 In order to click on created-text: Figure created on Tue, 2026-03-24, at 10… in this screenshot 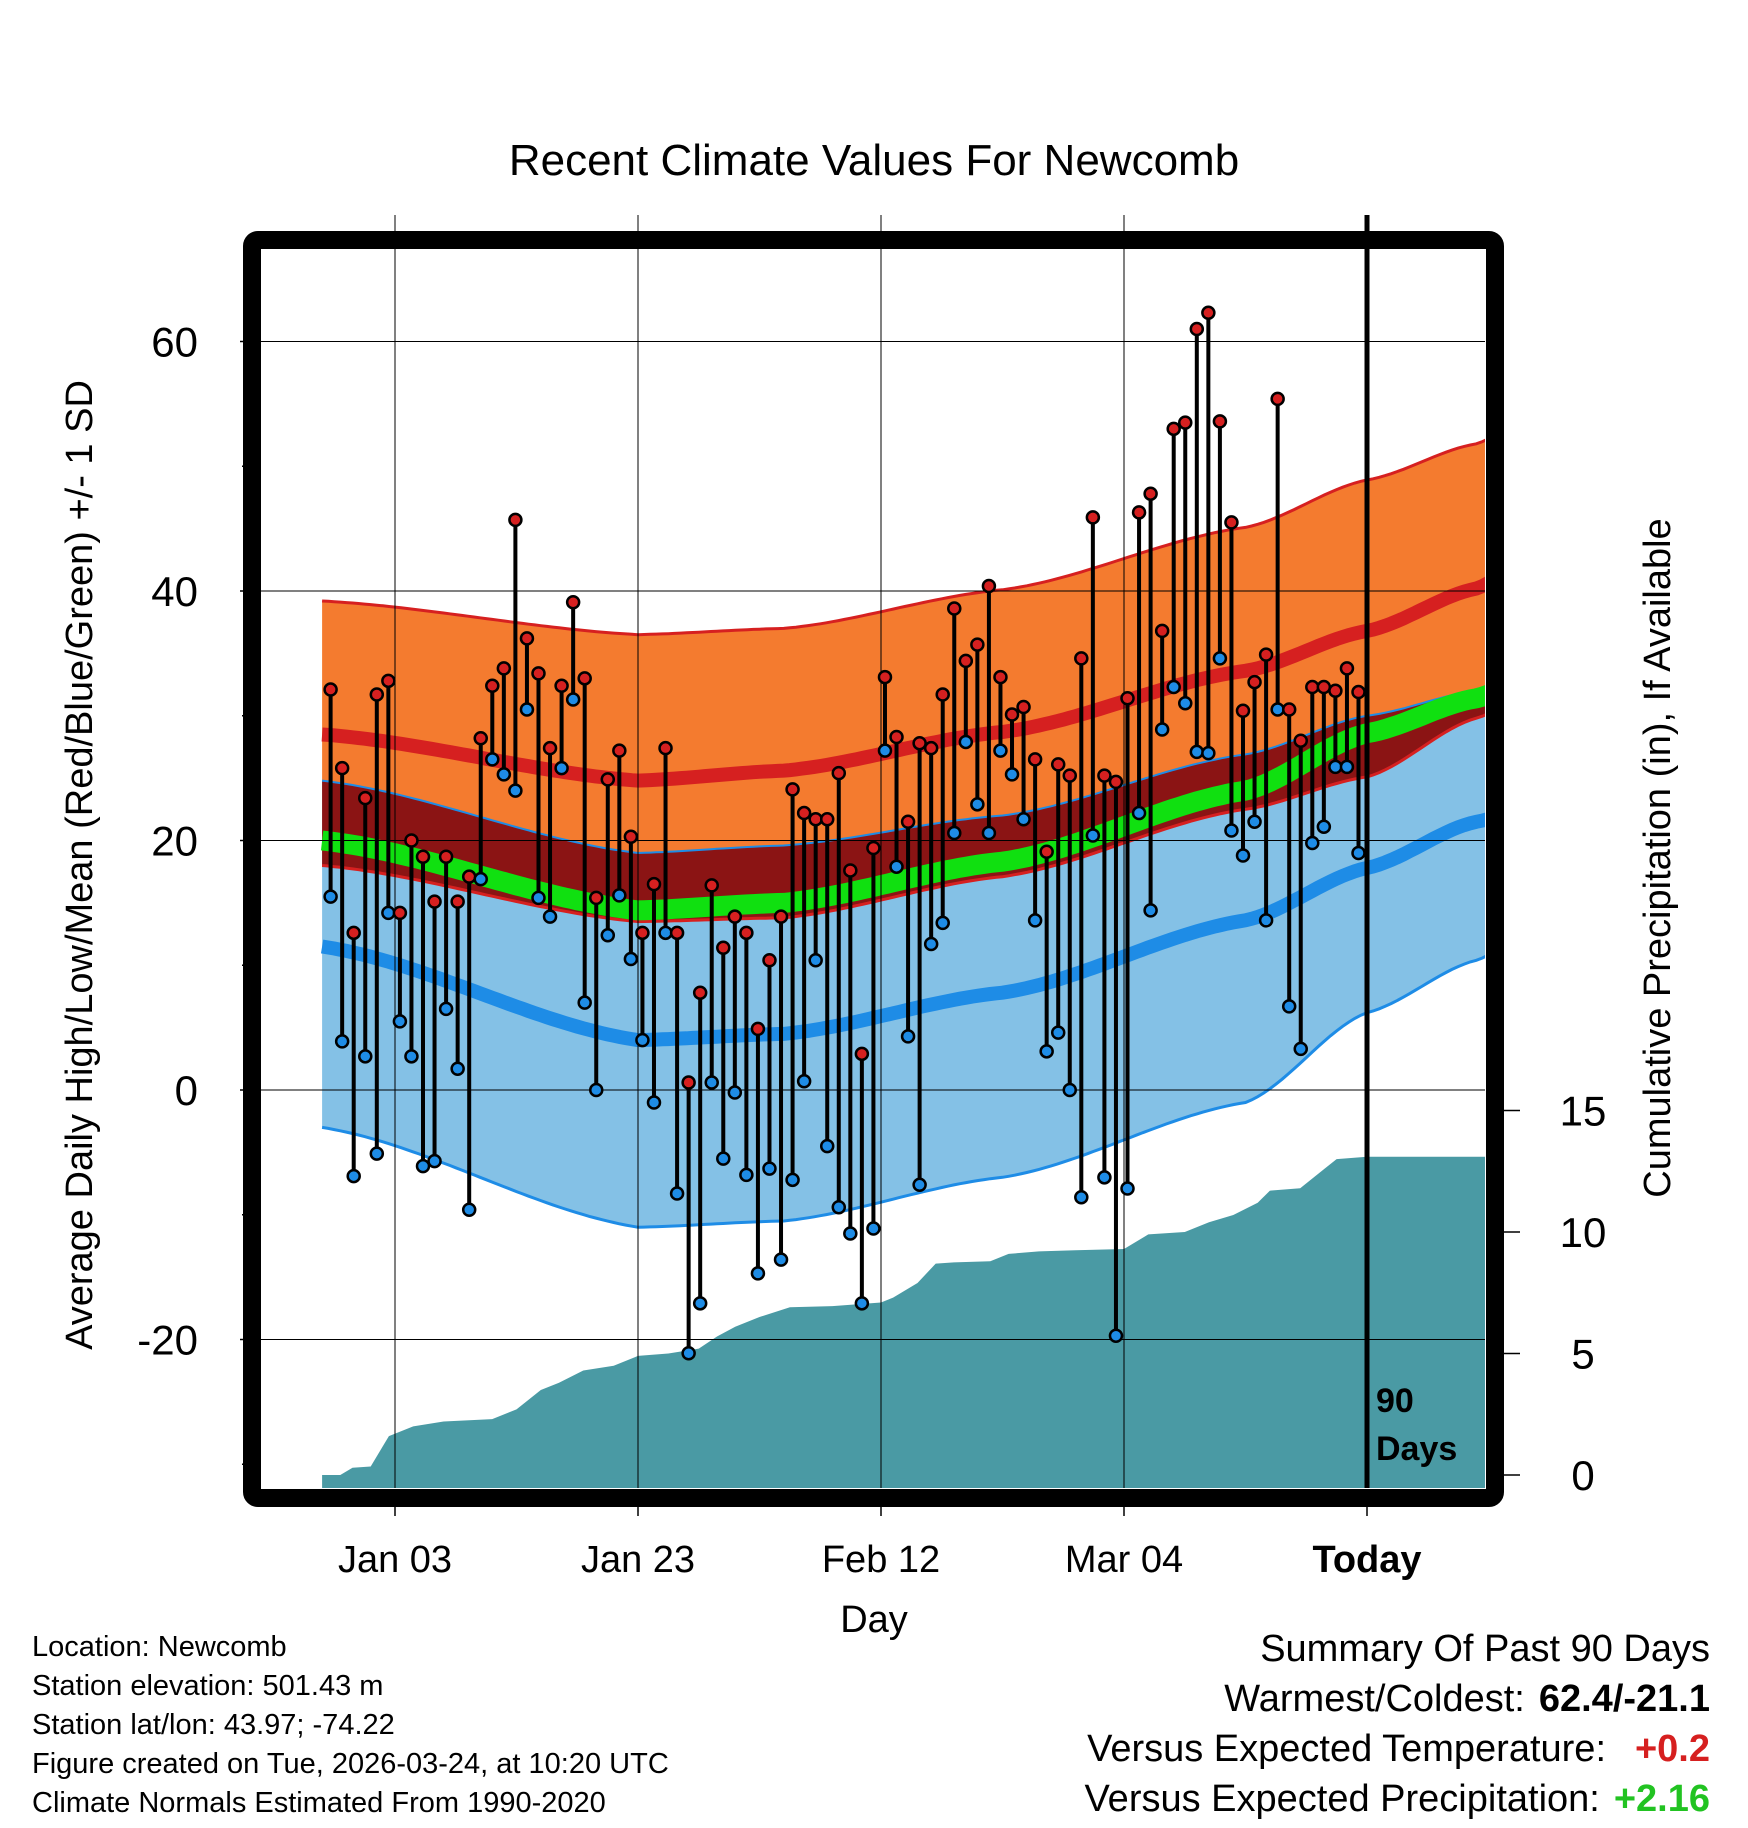, I will do `click(350, 1764)`.